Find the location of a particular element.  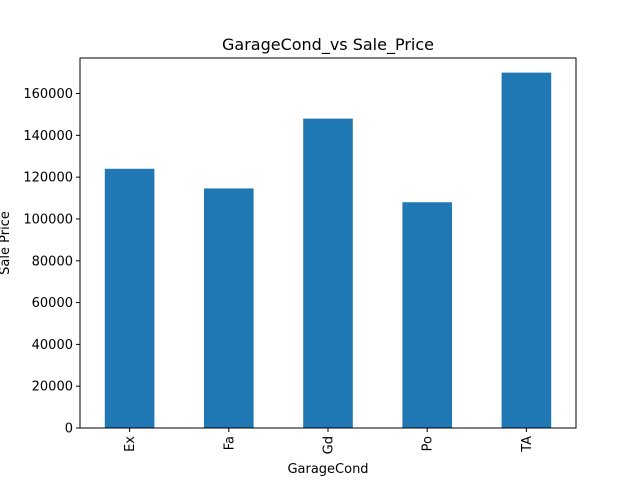

y-tick-label: 160000 is located at coordinates (48, 94).